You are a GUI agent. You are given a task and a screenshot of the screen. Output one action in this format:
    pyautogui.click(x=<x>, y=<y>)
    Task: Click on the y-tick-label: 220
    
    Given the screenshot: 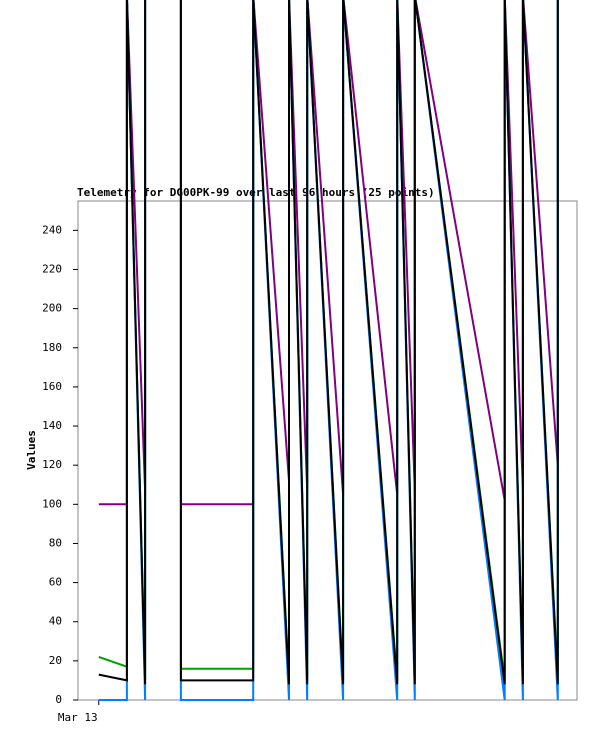 What is the action you would take?
    pyautogui.click(x=52, y=268)
    